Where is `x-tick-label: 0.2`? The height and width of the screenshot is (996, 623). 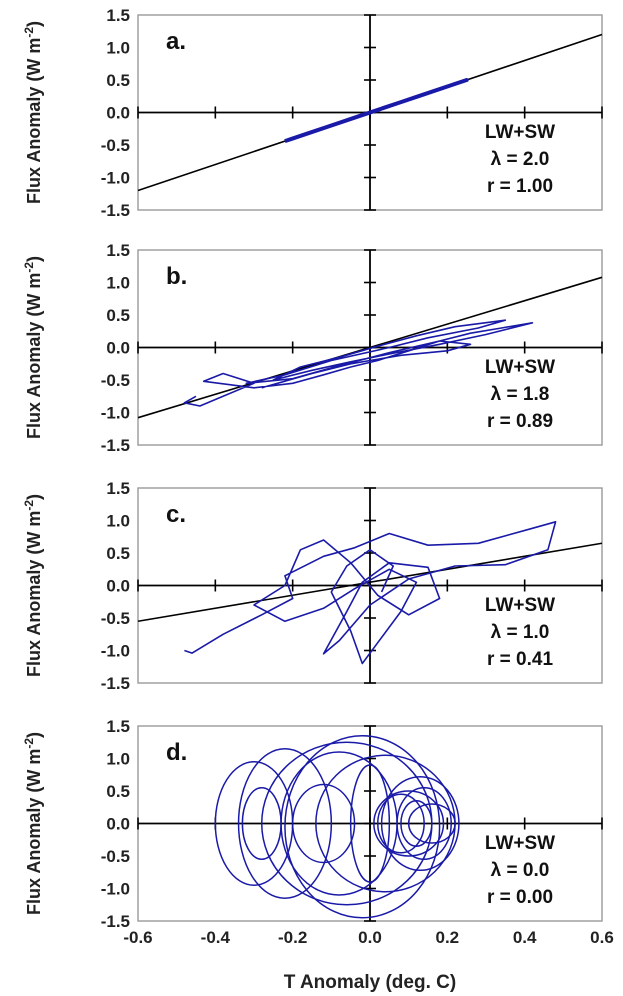 x-tick-label: 0.2 is located at coordinates (448, 937).